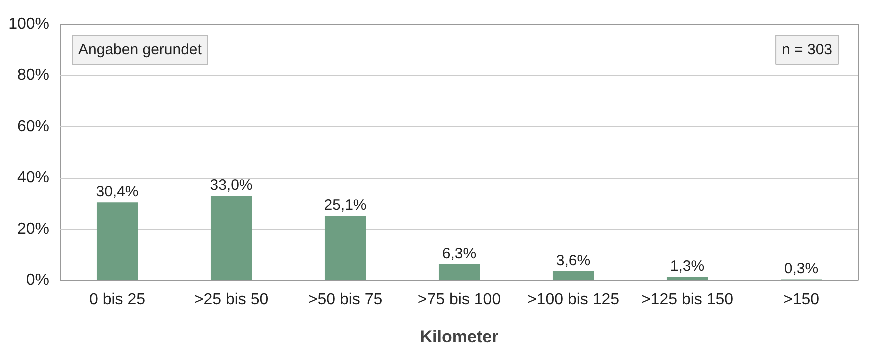 This screenshot has width=872, height=349. What do you see at coordinates (801, 300) in the screenshot?
I see `x-tick-label: >150` at bounding box center [801, 300].